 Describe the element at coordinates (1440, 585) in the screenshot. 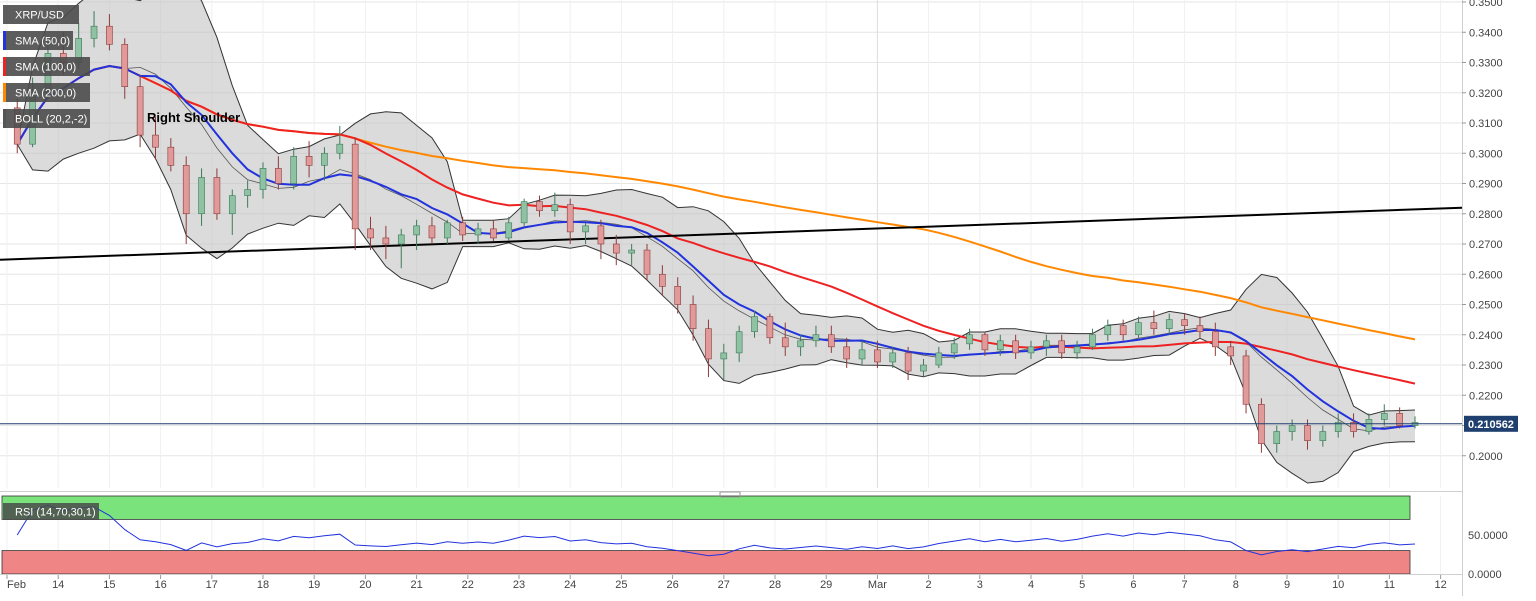

I see `x-tick-label: 12` at that location.